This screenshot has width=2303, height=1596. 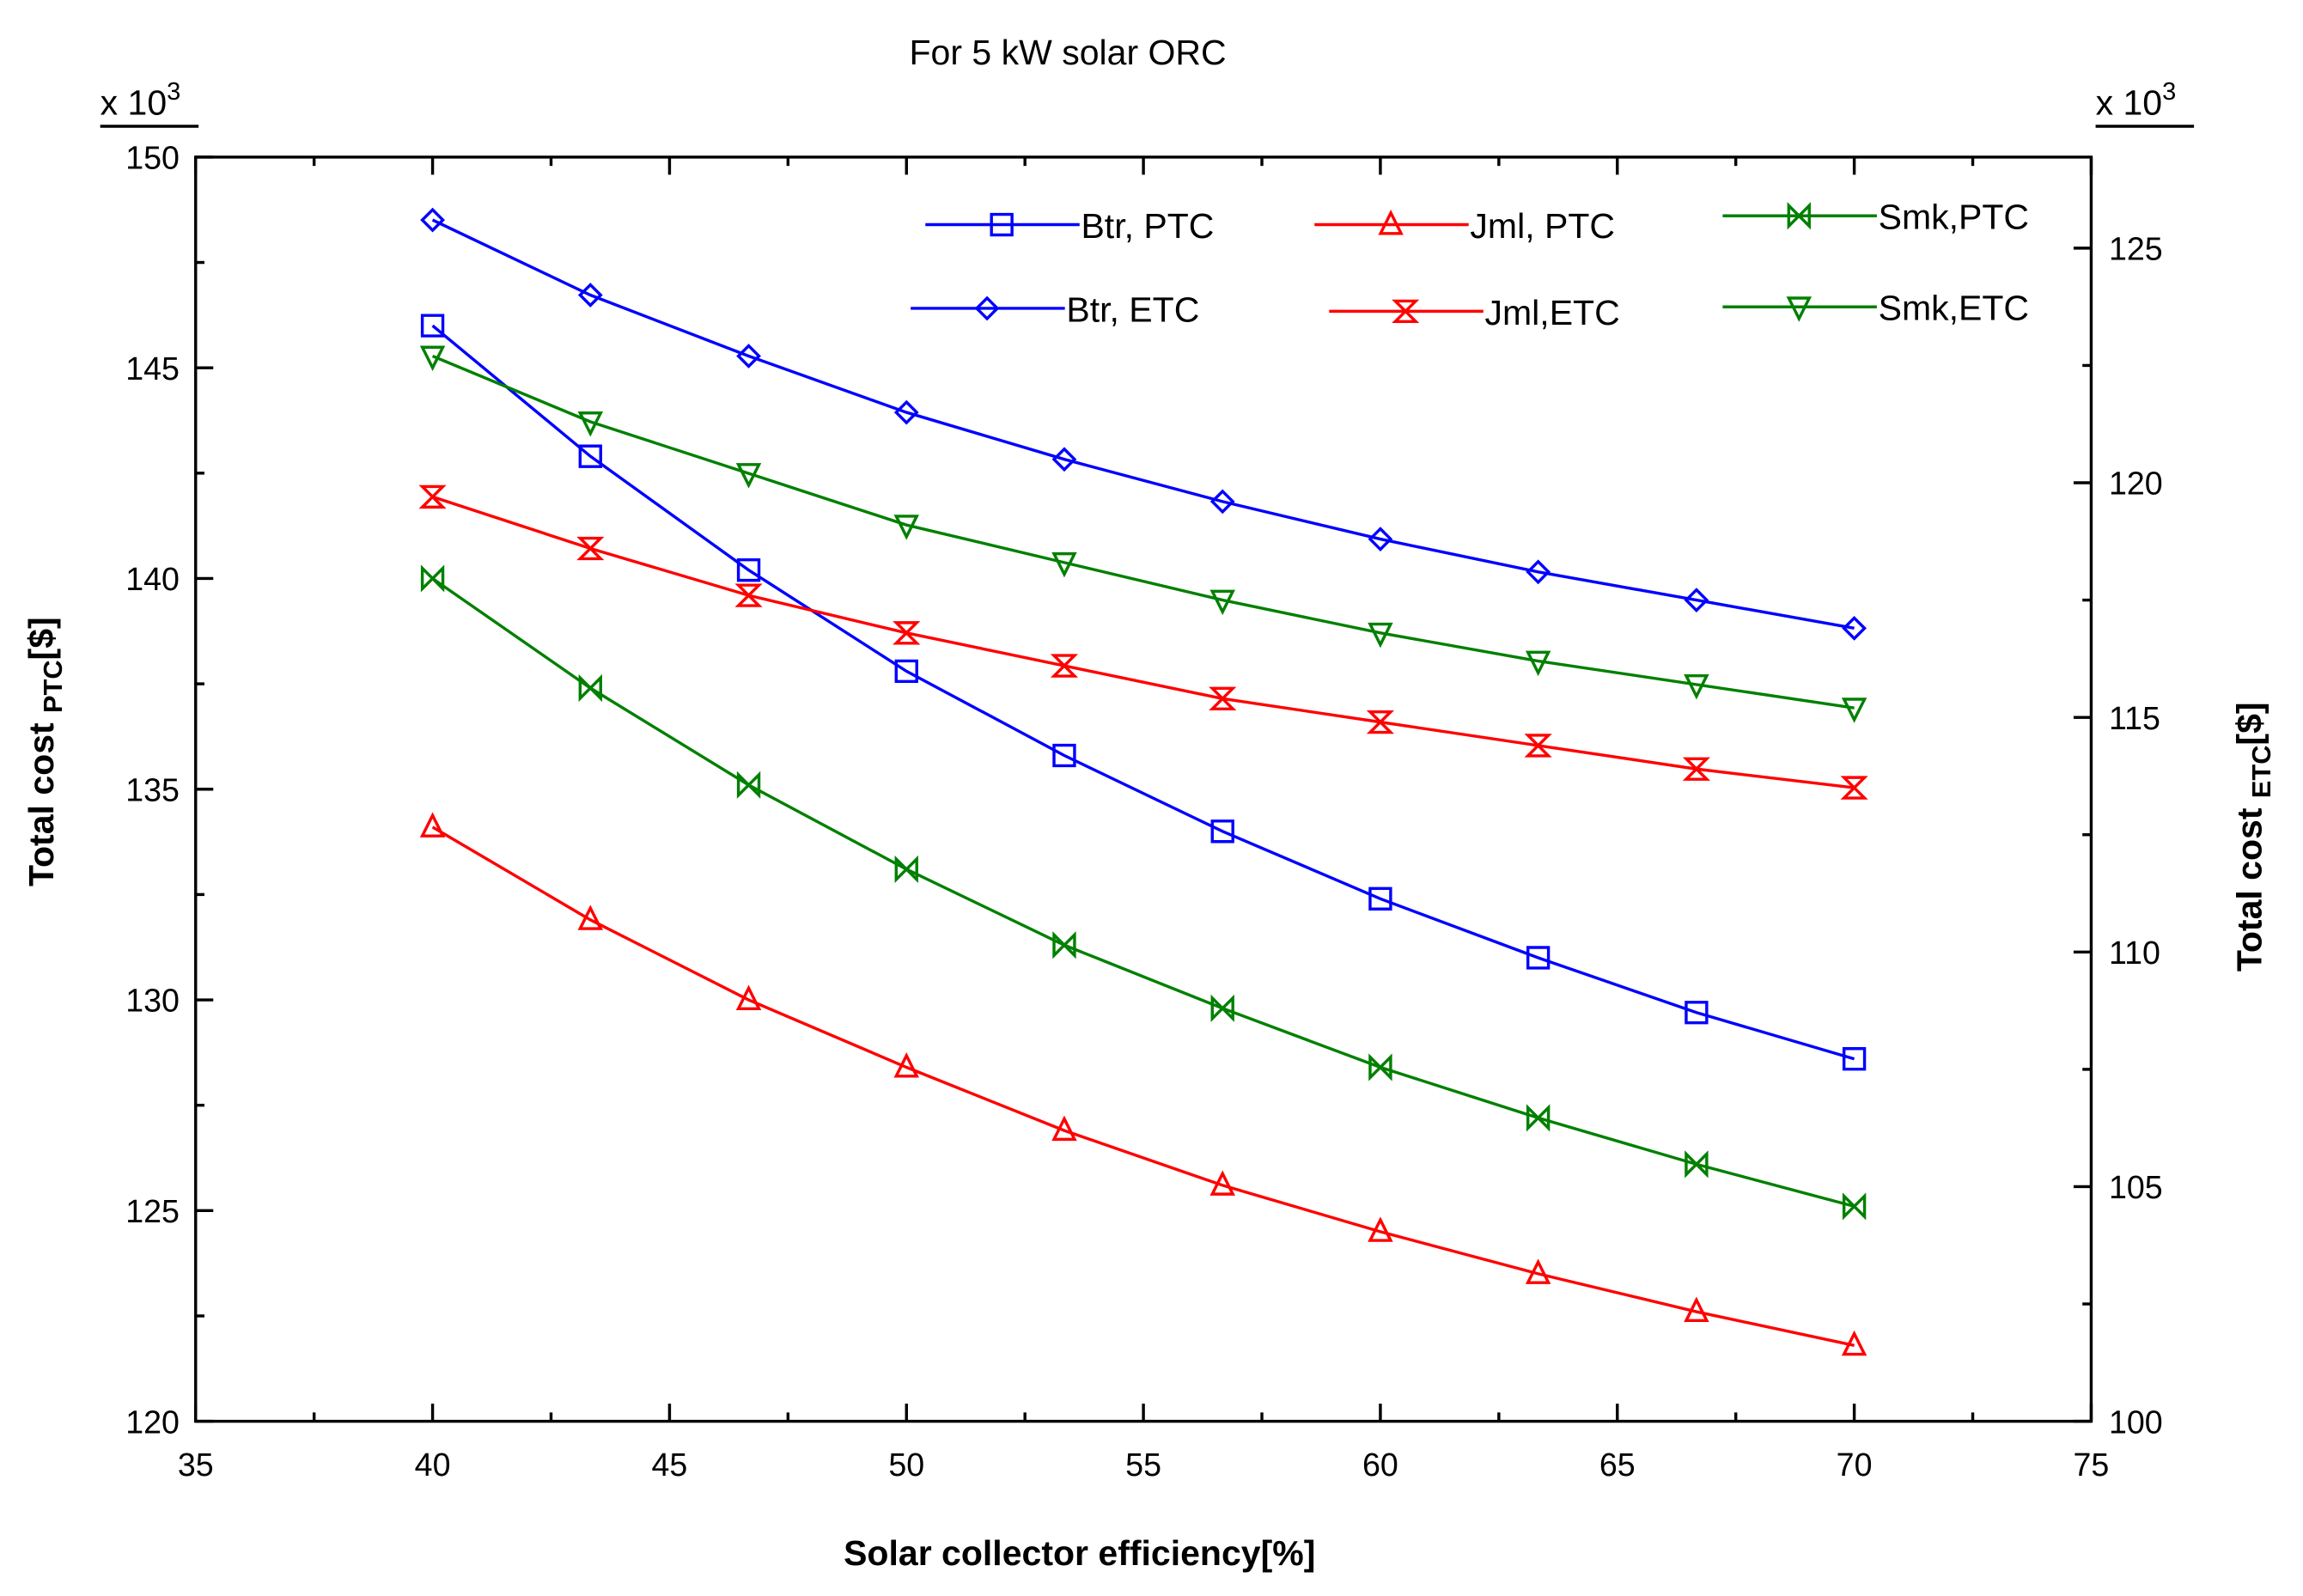 I want to click on x-tick-label: 35, so click(x=196, y=1465).